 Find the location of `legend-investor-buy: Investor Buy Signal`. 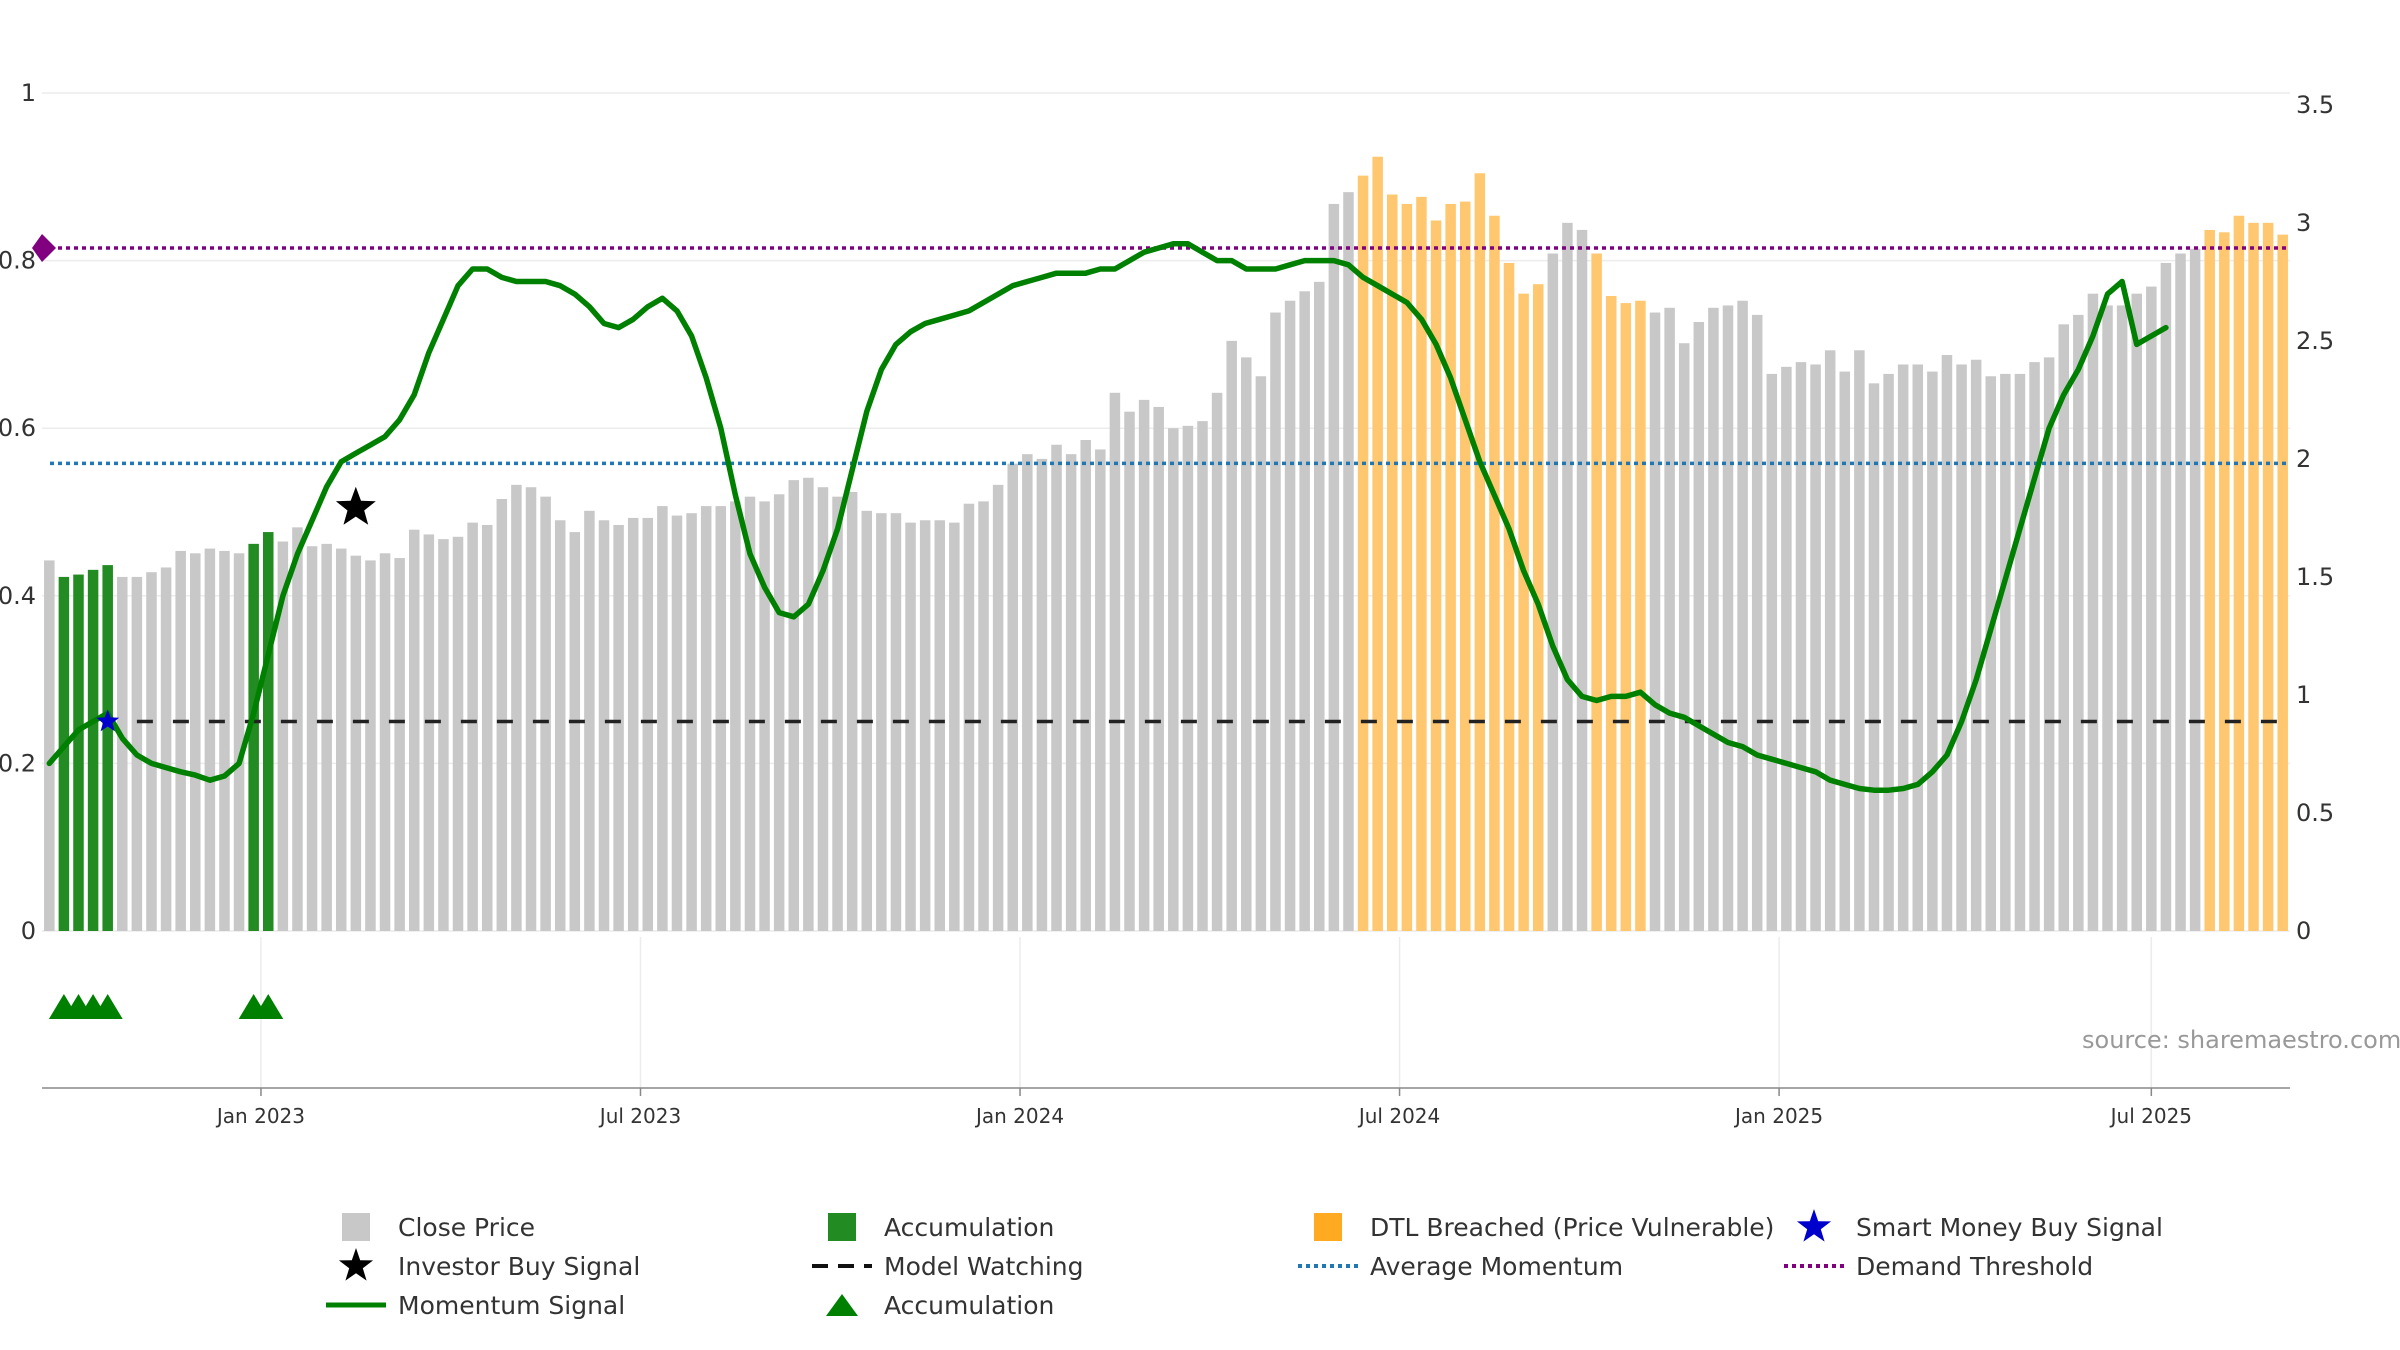

legend-investor-buy: Investor Buy Signal is located at coordinates (483, 1265).